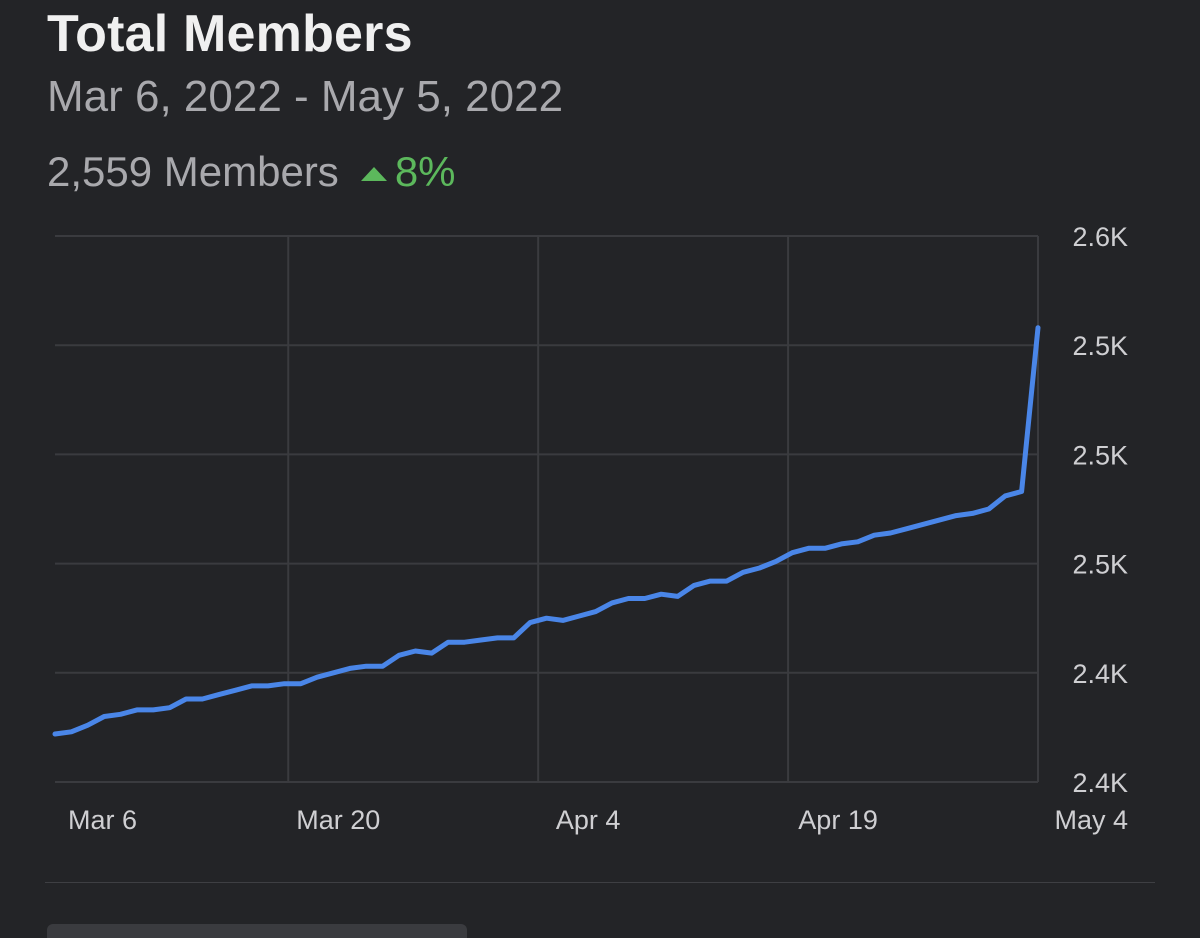 The height and width of the screenshot is (938, 1200). I want to click on next-section-title-clipped, so click(257, 931).